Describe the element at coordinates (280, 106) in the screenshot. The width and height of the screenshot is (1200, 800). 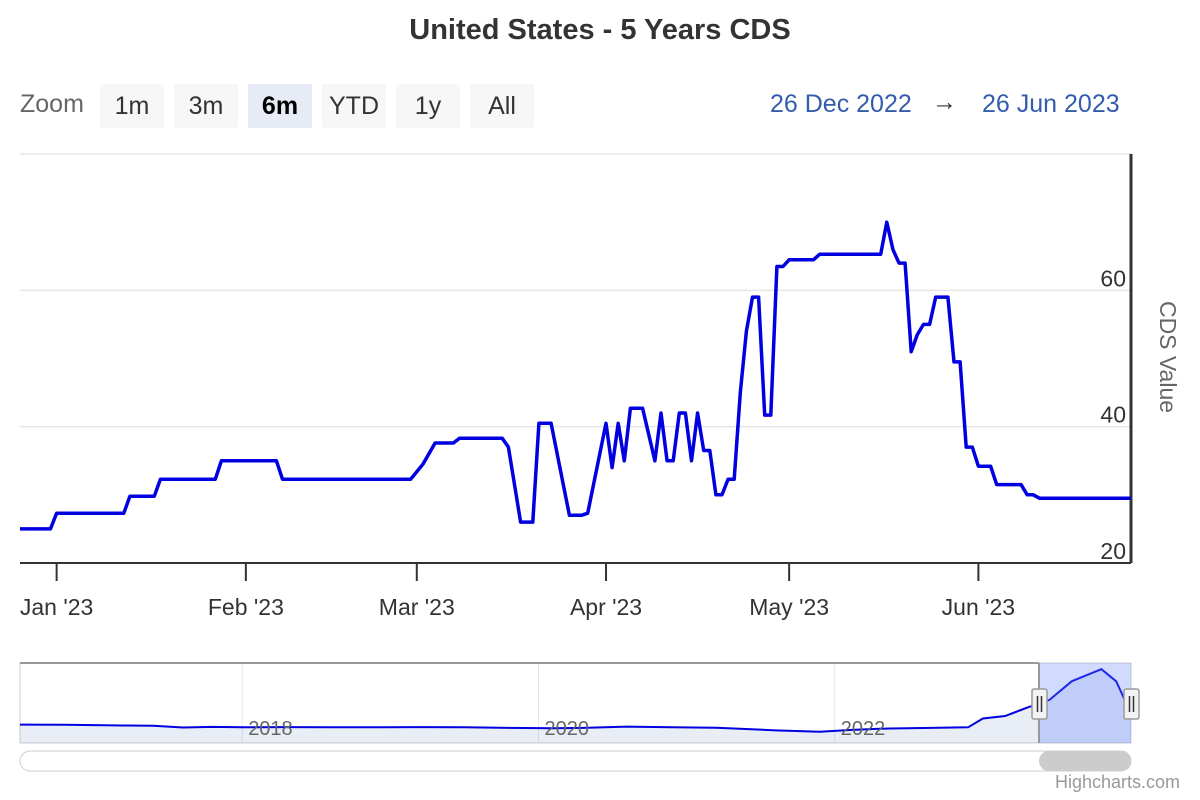
I see `zoom-6m-button: 6m` at that location.